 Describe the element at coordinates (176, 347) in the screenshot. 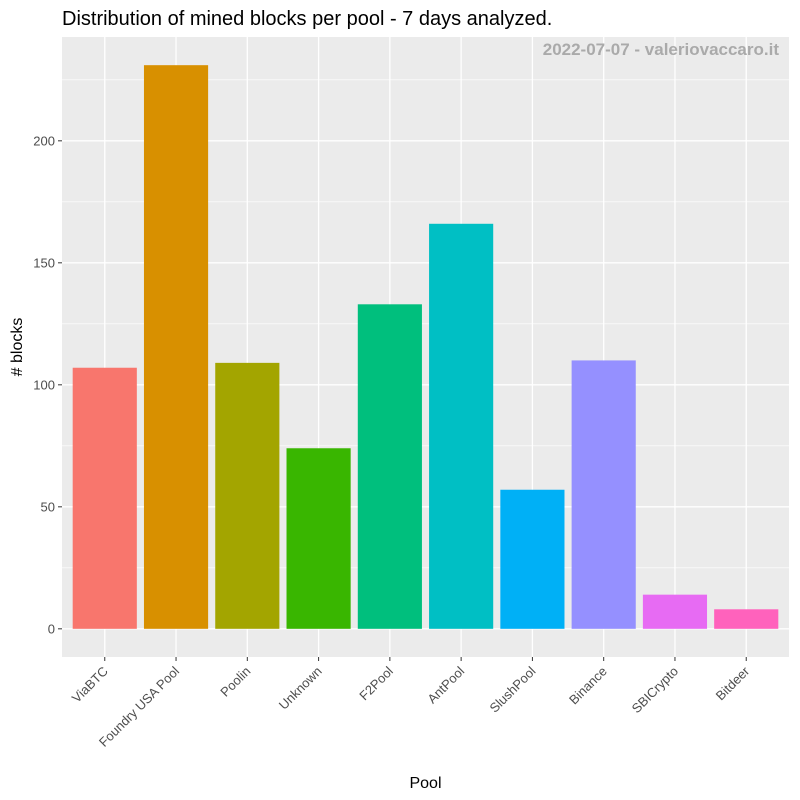

I see `bar-foundry-usa-pool` at that location.